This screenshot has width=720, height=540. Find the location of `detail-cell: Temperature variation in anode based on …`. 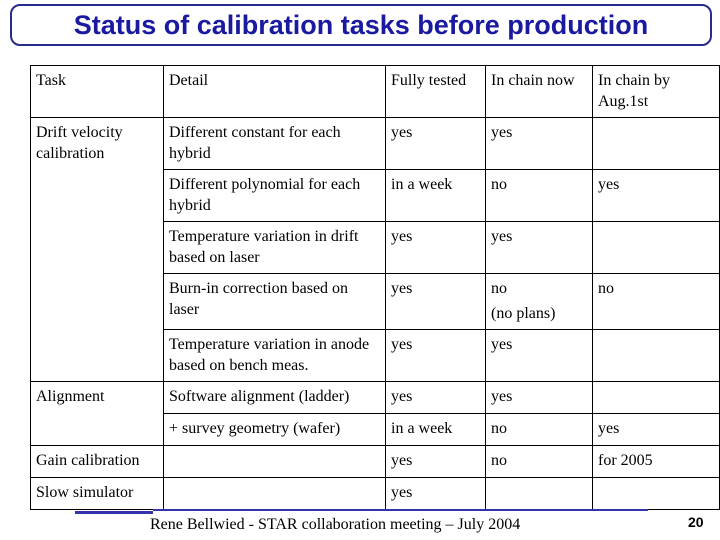

detail-cell: Temperature variation in anode based on … is located at coordinates (274, 355).